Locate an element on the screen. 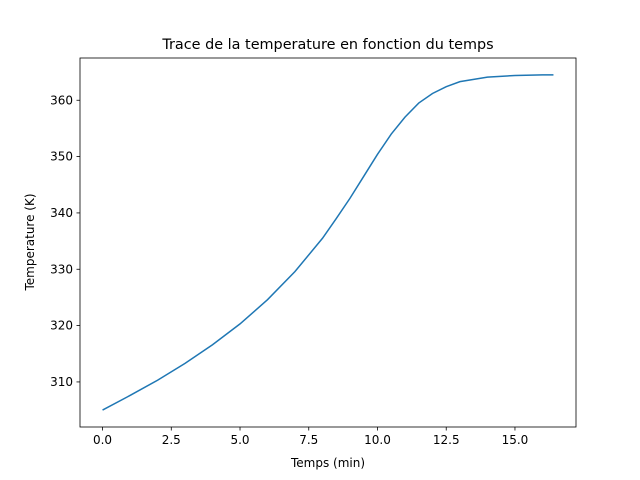 This screenshot has height=480, width=640. y-axis-label: Temperature (K) is located at coordinates (30, 242).